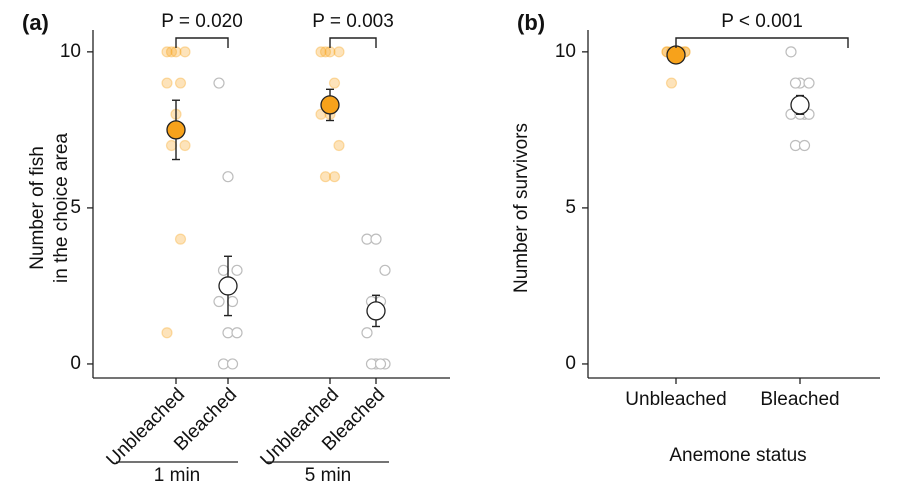  Describe the element at coordinates (202, 21) in the screenshot. I see `comparison-label: P = 0.020` at that location.